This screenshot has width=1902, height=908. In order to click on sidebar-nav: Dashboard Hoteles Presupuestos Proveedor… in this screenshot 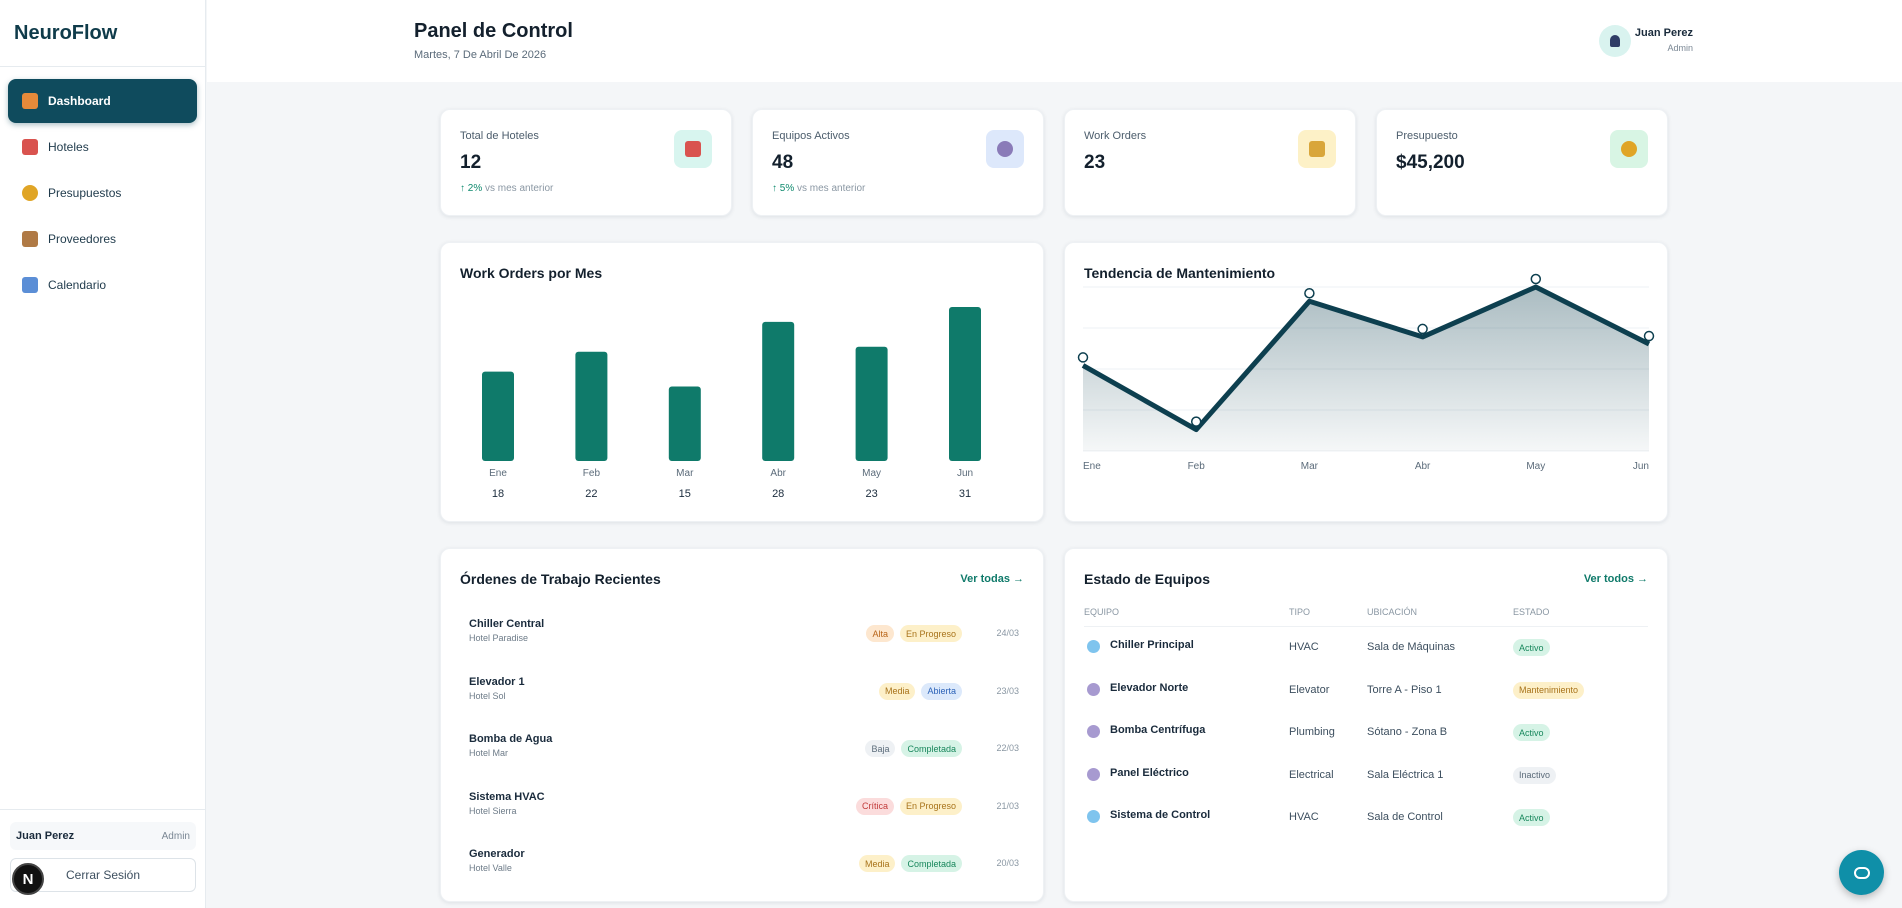, I will do `click(102, 194)`.